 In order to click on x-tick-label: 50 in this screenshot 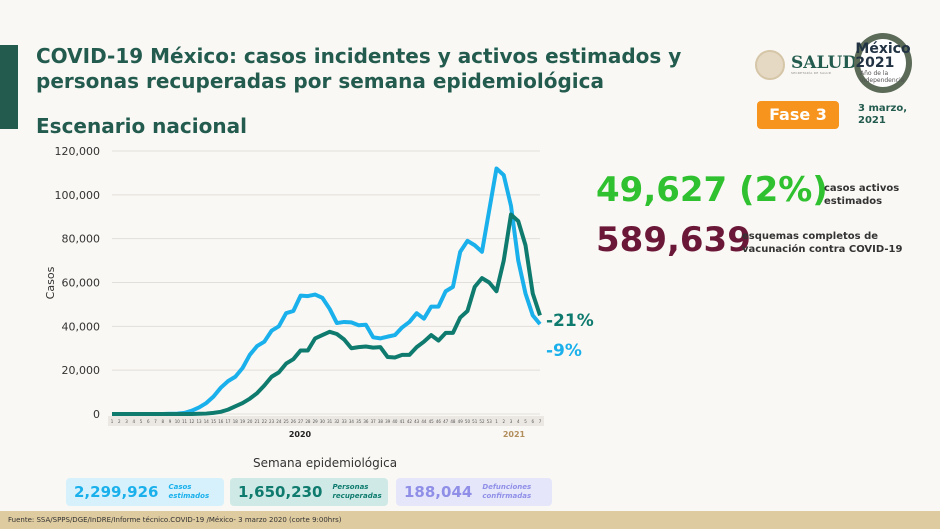, I will do `click(468, 421)`.